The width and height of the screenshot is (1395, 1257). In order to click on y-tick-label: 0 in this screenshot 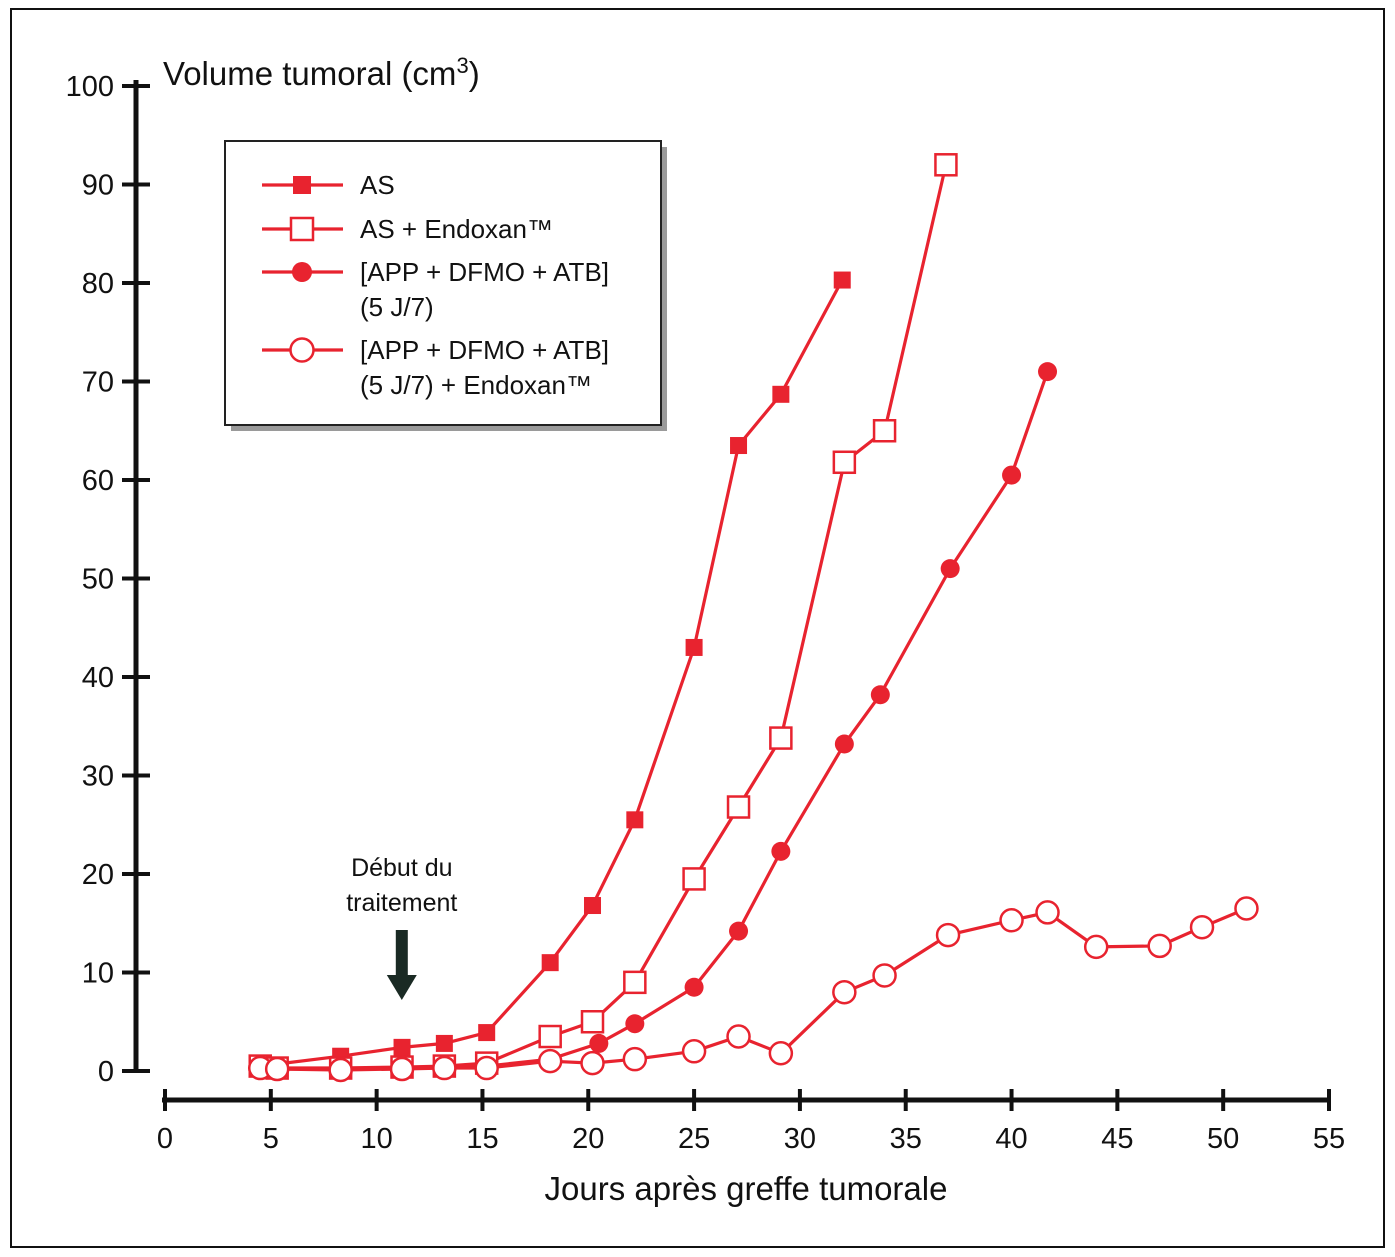, I will do `click(106, 1072)`.